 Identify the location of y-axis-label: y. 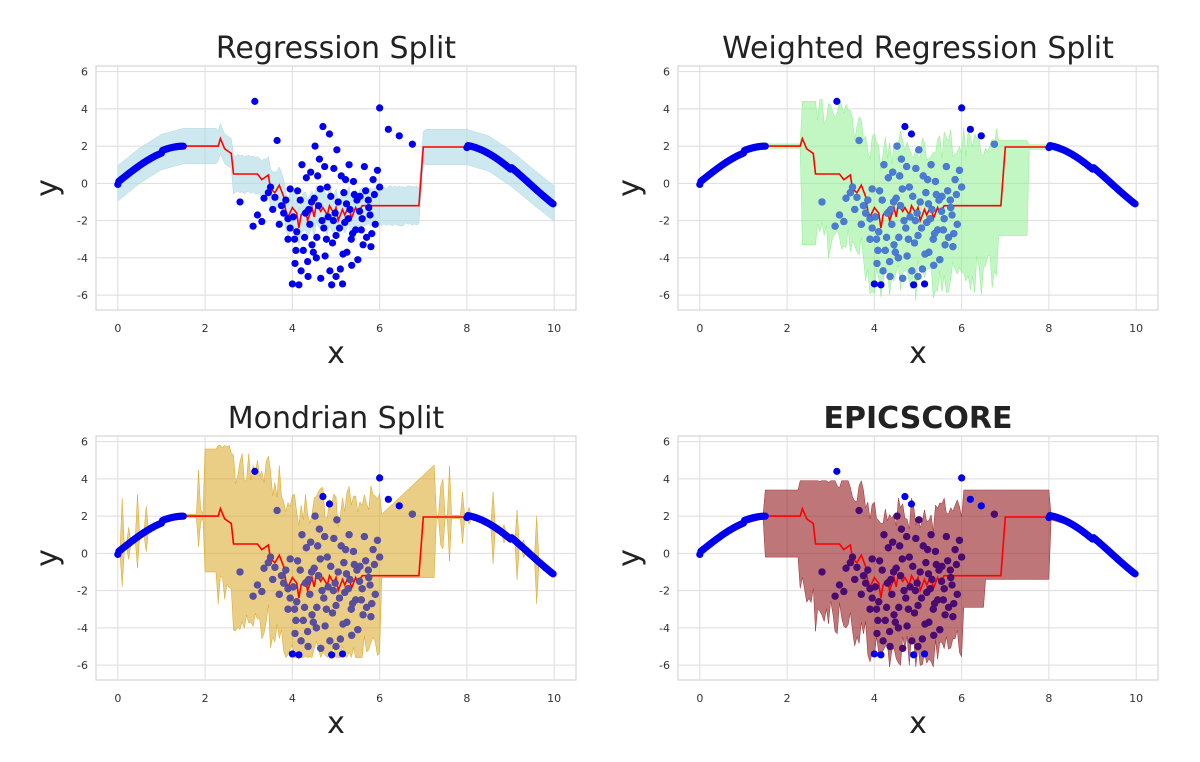
(629, 558).